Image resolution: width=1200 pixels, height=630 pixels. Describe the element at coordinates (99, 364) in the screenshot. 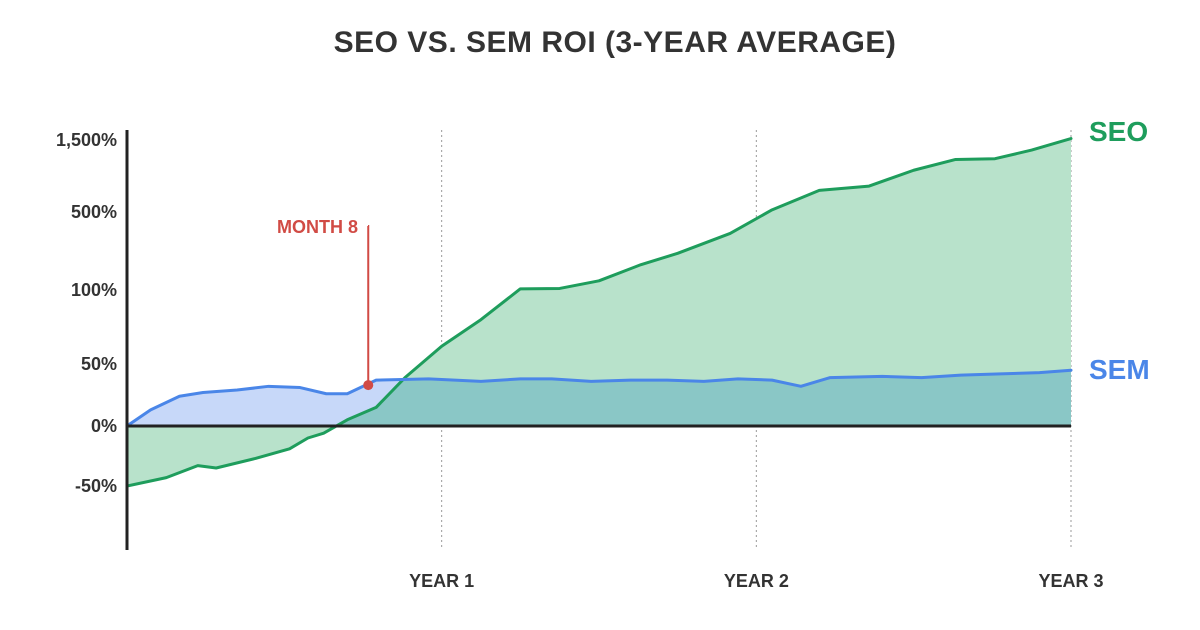

I see `y-tick-label: 50%` at that location.